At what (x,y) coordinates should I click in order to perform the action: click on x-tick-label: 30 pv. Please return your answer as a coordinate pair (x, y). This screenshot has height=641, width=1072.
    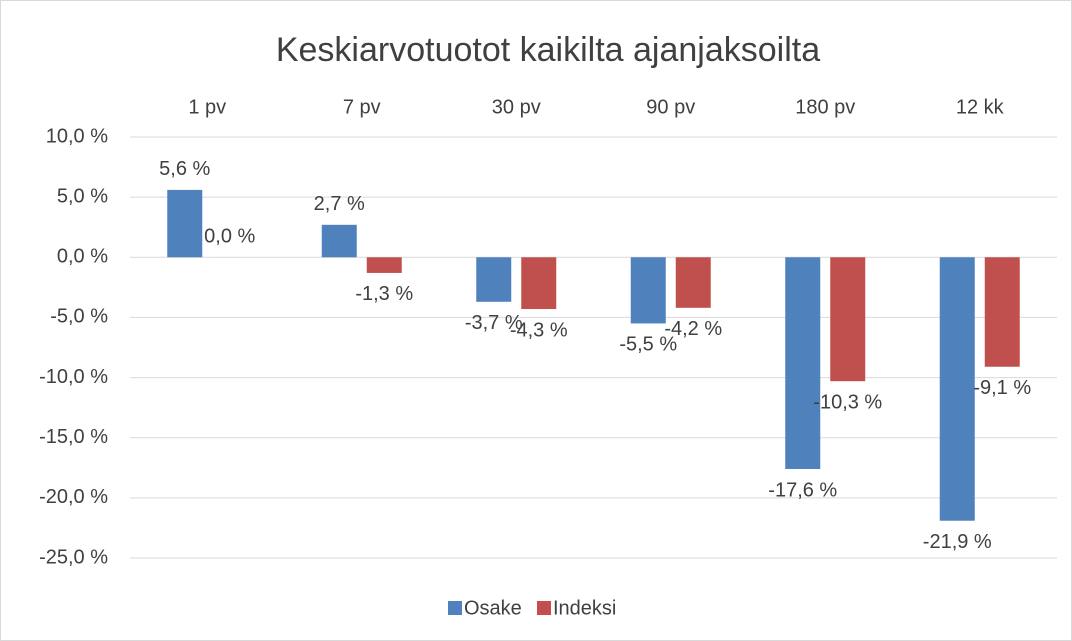
    Looking at the image, I should click on (516, 107).